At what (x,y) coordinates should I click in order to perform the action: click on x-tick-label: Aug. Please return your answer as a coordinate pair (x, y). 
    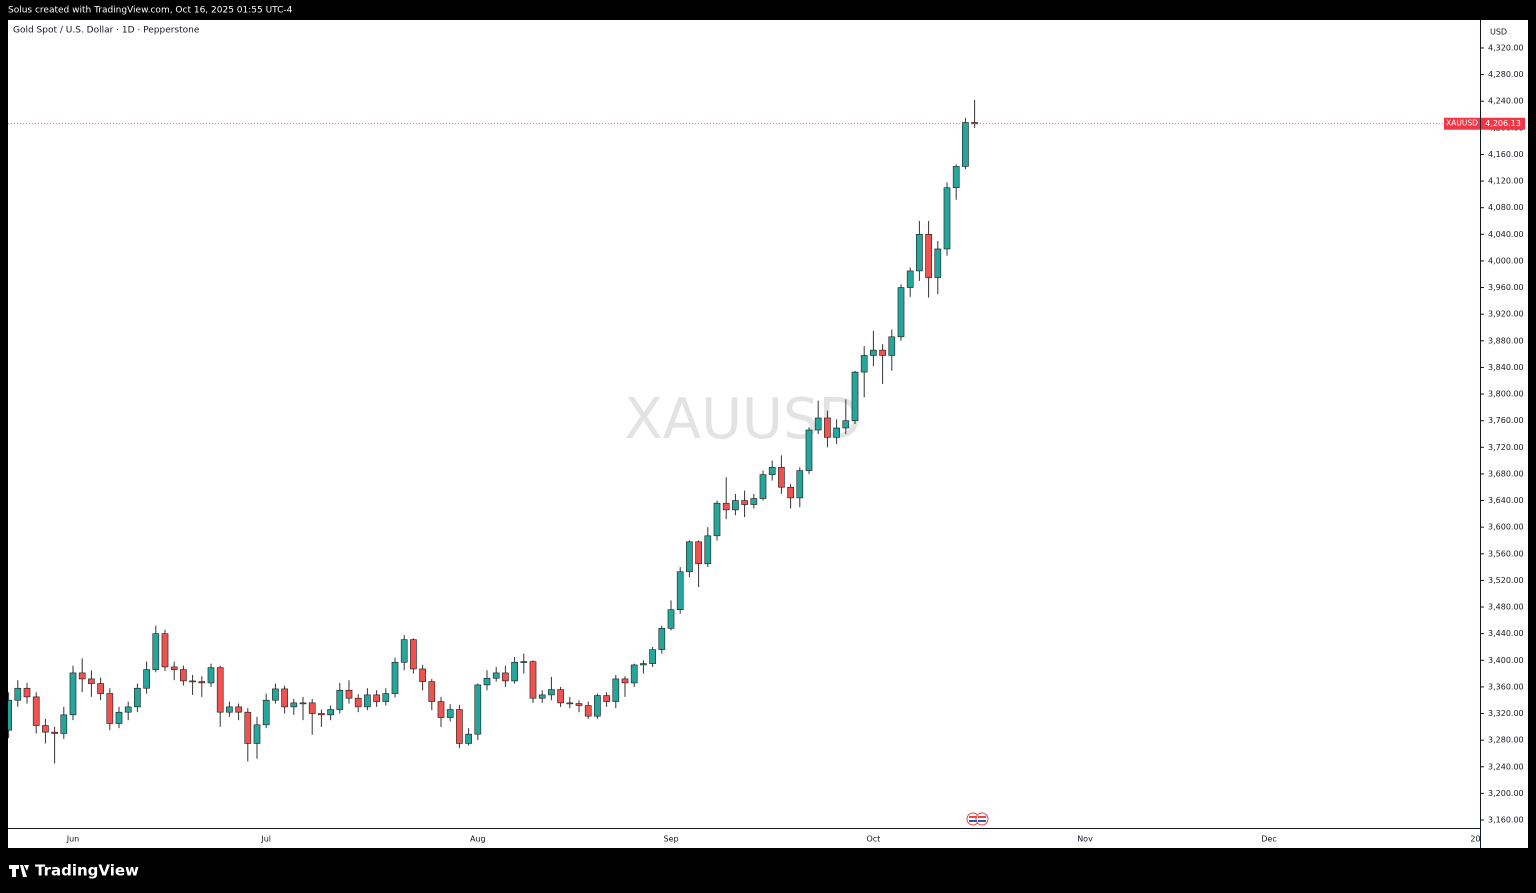
    Looking at the image, I should click on (478, 839).